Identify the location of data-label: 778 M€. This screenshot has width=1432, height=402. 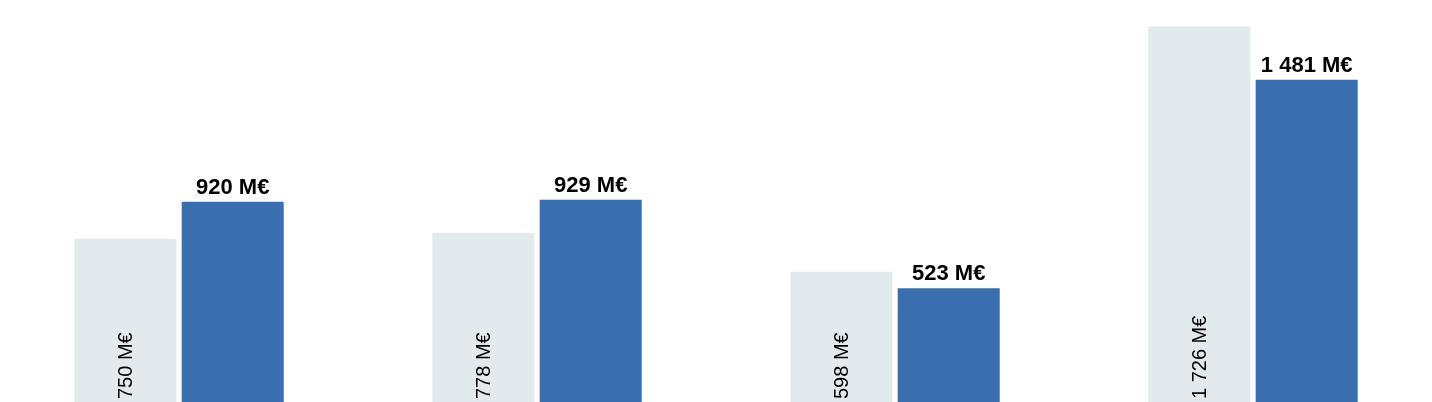
(483, 365).